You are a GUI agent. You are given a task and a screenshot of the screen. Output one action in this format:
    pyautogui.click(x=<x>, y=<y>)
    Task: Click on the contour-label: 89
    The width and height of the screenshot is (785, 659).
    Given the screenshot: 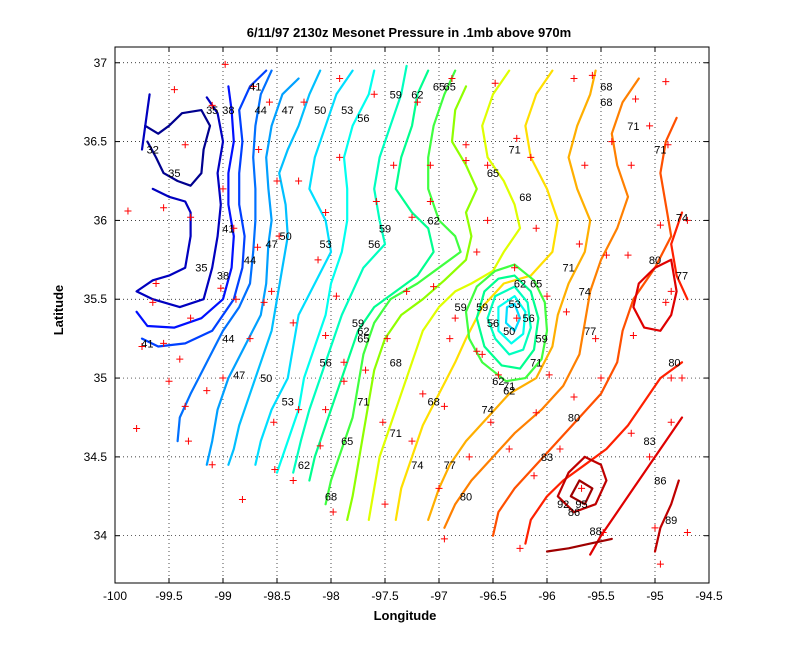 What is the action you would take?
    pyautogui.click(x=671, y=521)
    